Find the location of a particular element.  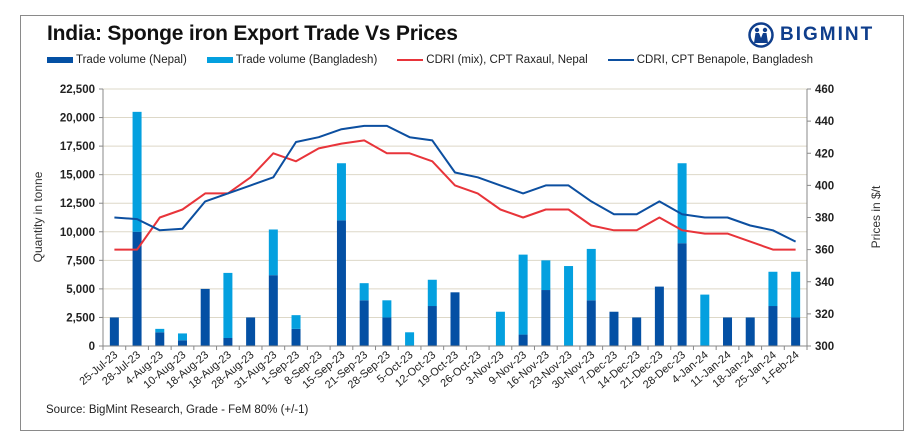

y2-tick-label: 300 is located at coordinates (824, 347).